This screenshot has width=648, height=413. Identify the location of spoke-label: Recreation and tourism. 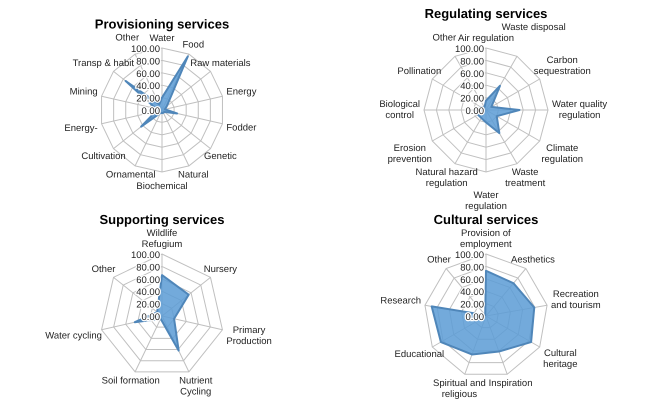
(575, 300).